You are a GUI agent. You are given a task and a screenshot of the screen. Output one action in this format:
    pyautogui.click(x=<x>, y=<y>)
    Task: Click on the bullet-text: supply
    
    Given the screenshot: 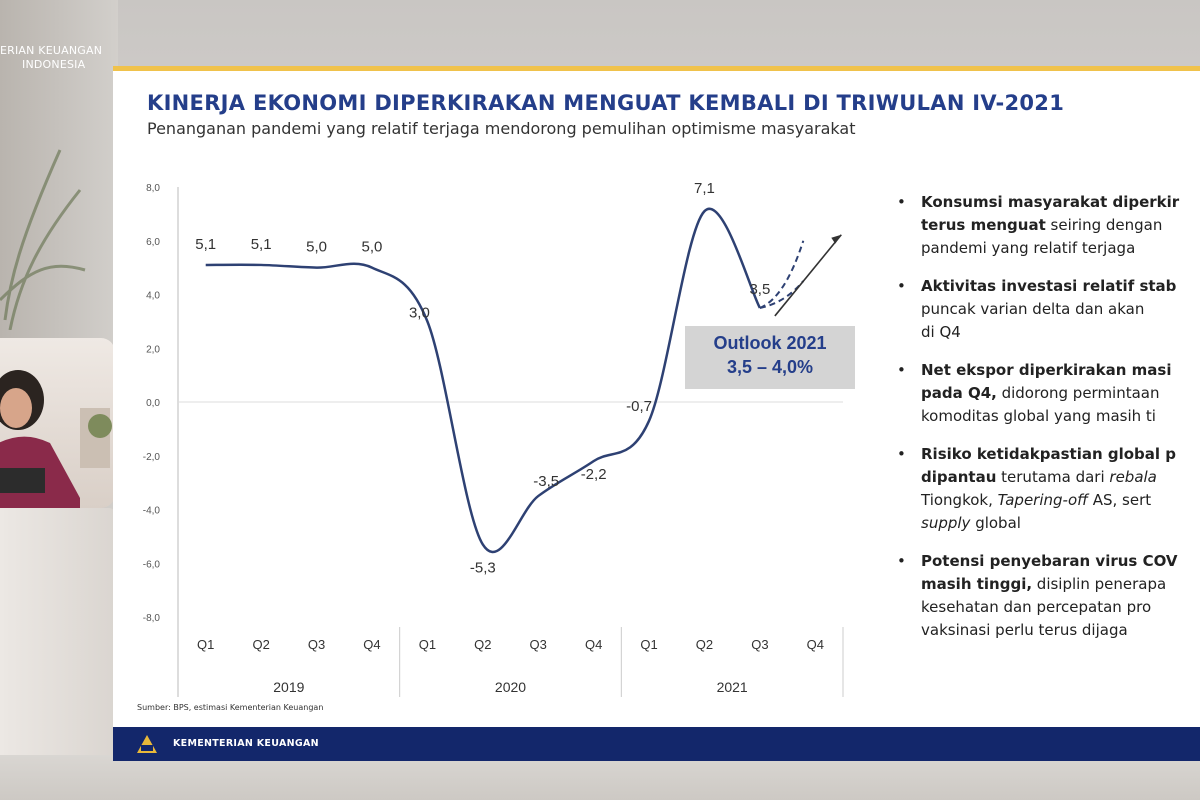 What is the action you would take?
    pyautogui.click(x=946, y=523)
    